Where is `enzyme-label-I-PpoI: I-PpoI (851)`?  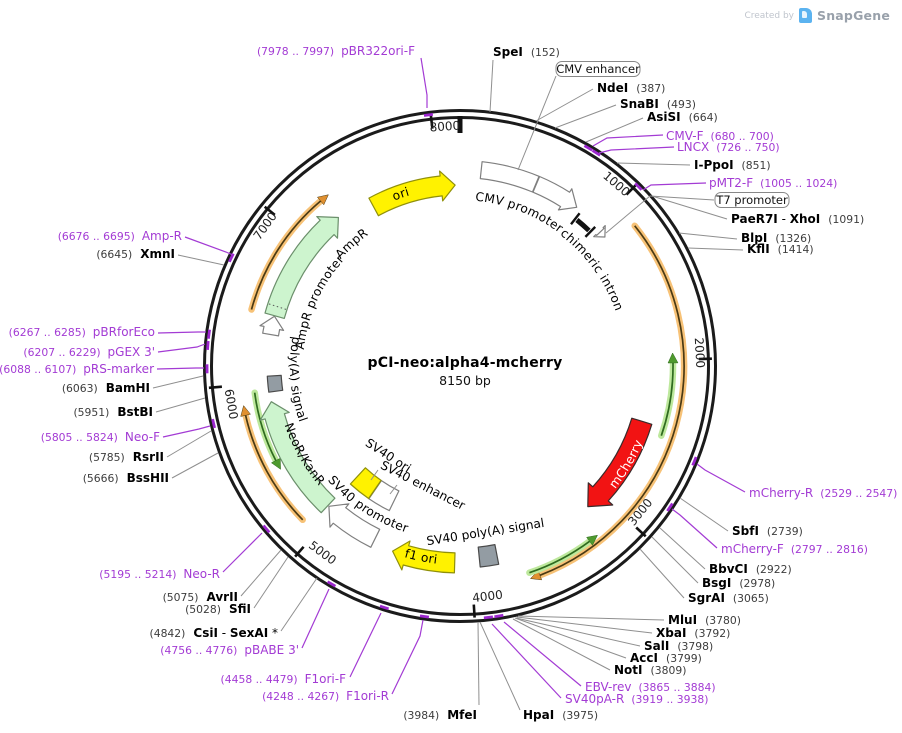 enzyme-label-I-PpoI: I-PpoI (851) is located at coordinates (693, 165).